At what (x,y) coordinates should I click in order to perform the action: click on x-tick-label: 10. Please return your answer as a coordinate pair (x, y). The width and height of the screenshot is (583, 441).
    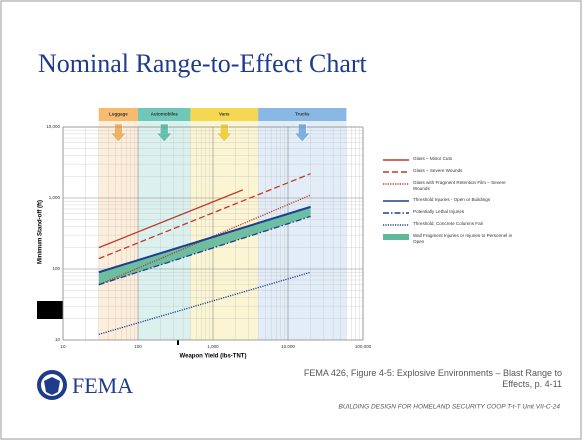
    Looking at the image, I should click on (63, 346).